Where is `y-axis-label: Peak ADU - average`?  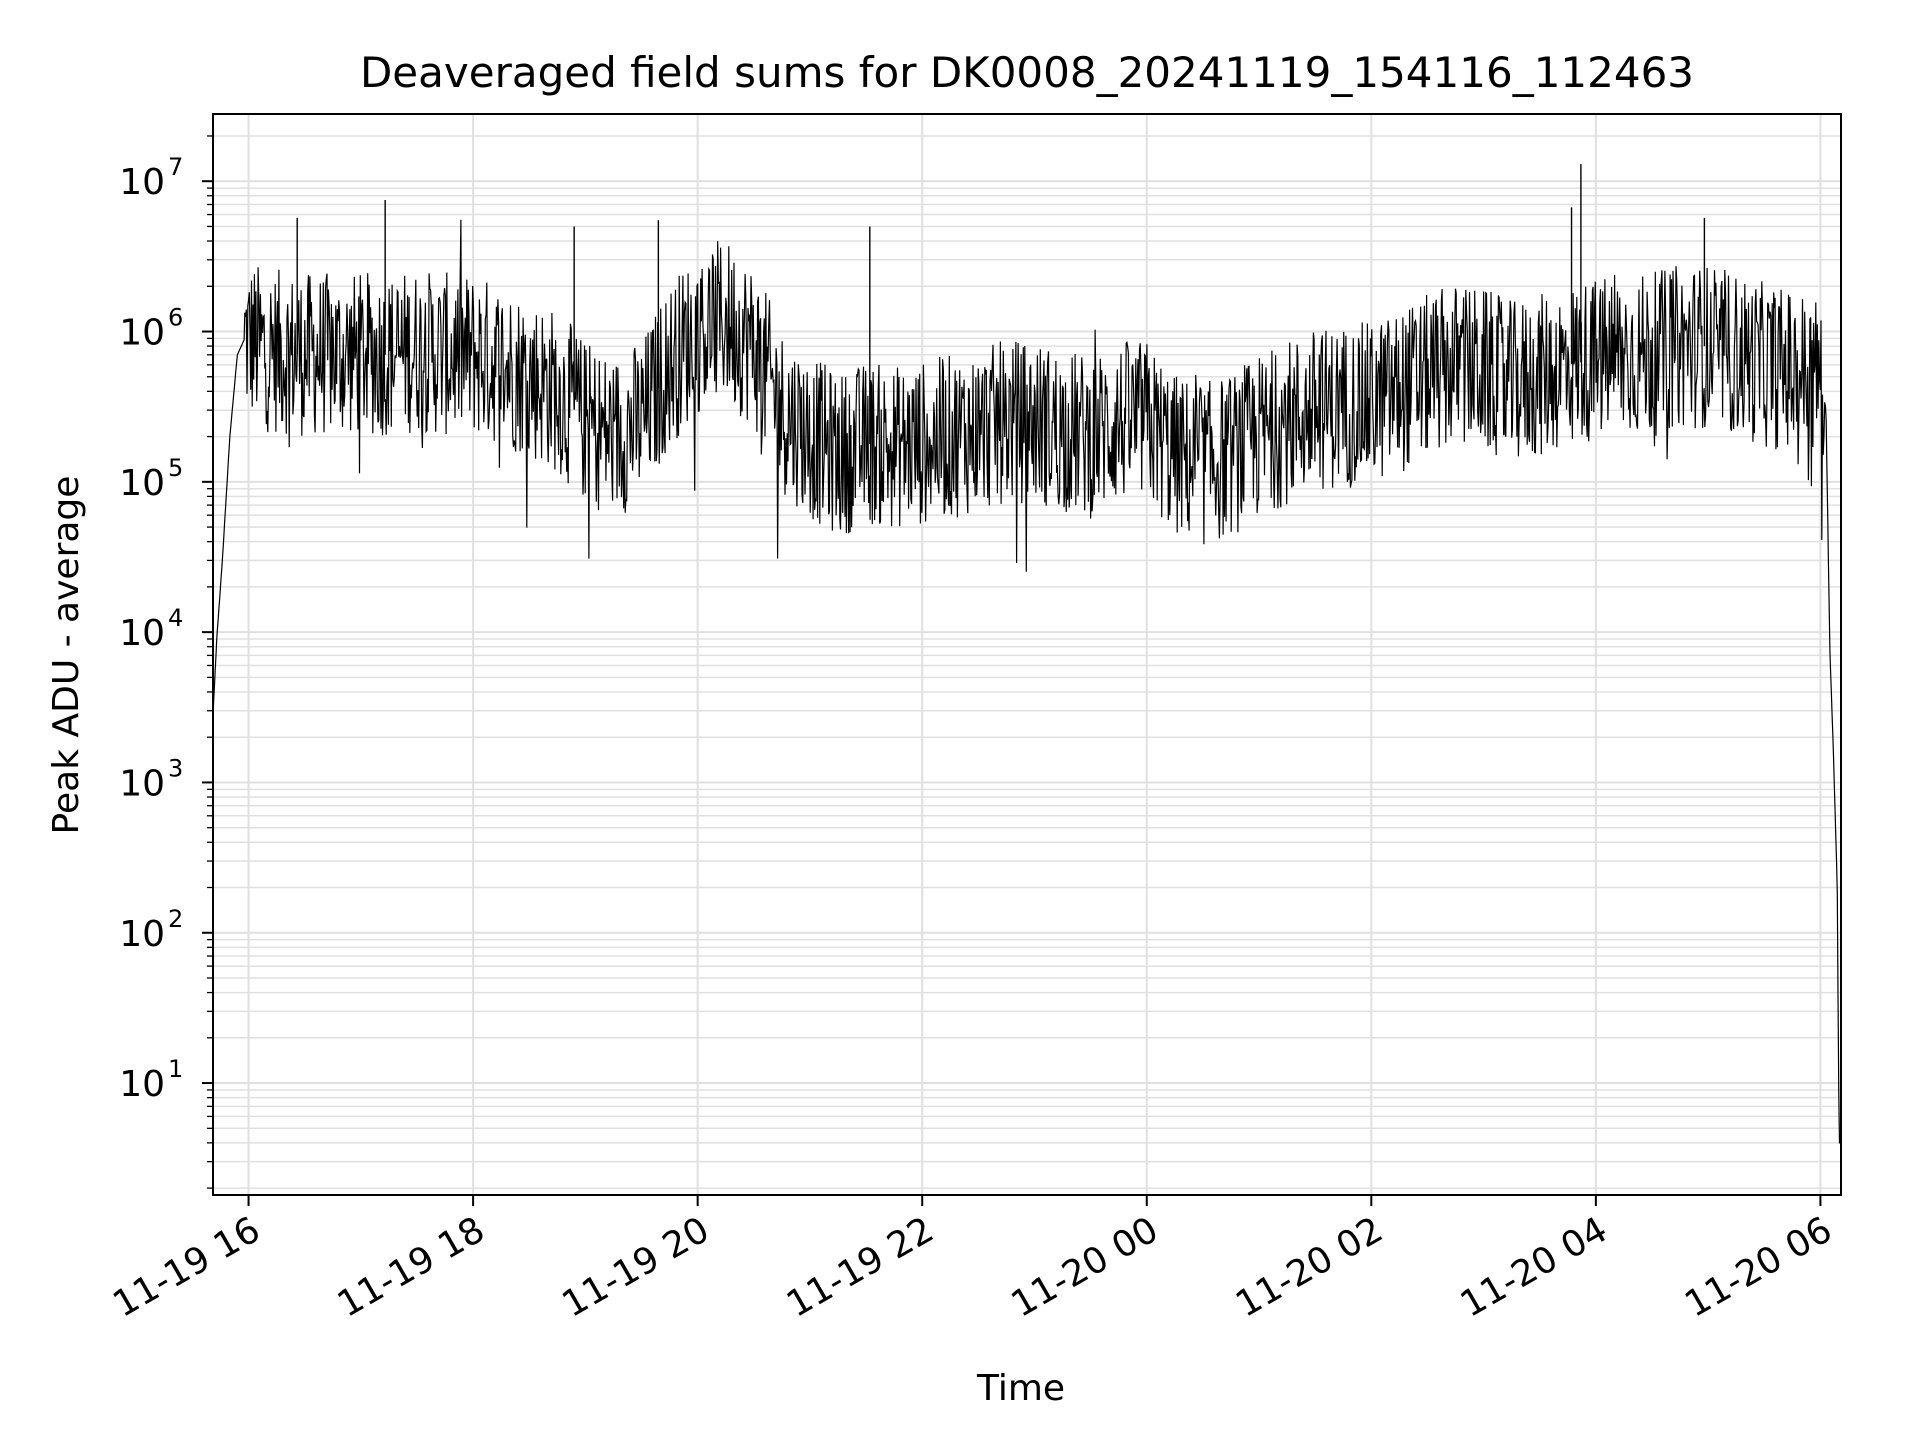
y-axis-label: Peak ADU - average is located at coordinates (66, 655).